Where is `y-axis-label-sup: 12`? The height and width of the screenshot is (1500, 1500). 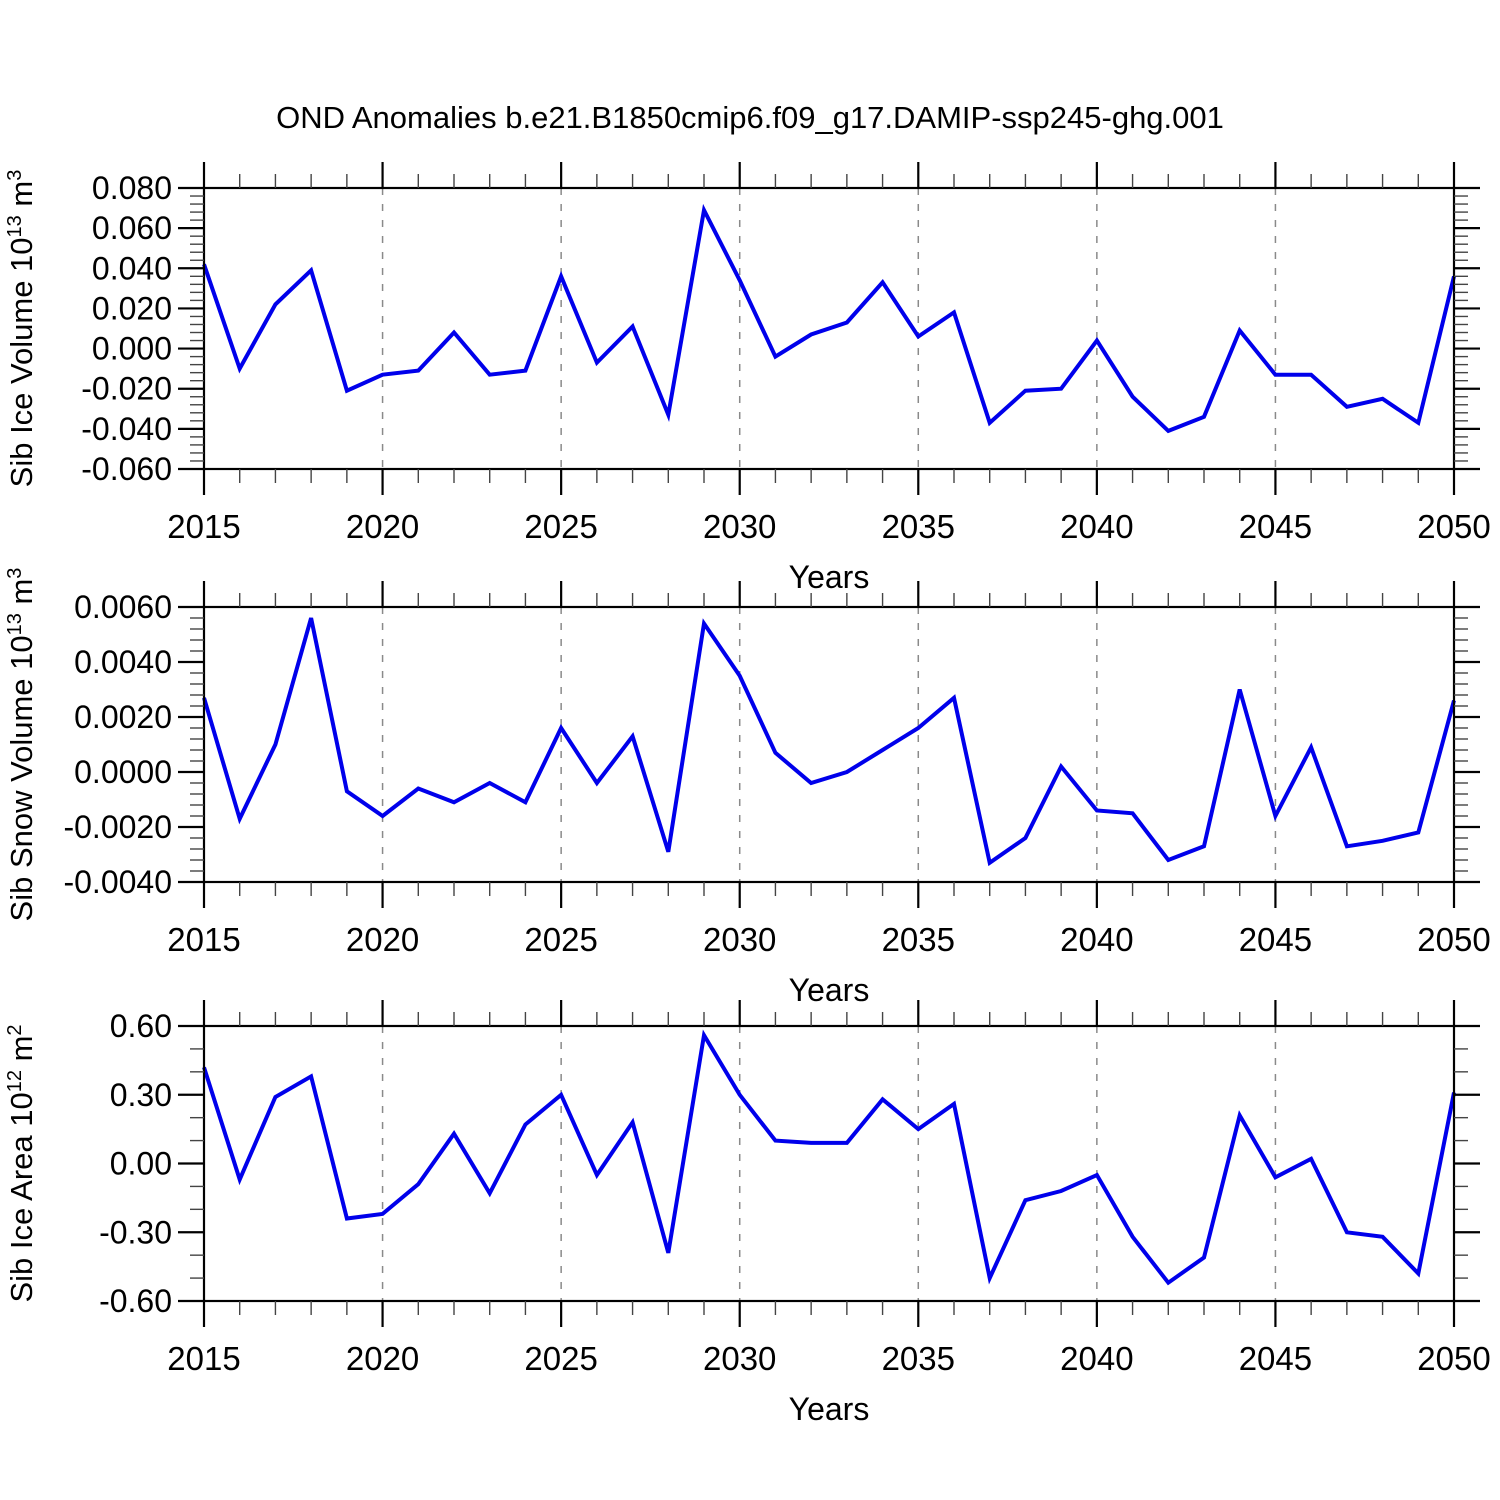 y-axis-label-sup: 12 is located at coordinates (15, 1081).